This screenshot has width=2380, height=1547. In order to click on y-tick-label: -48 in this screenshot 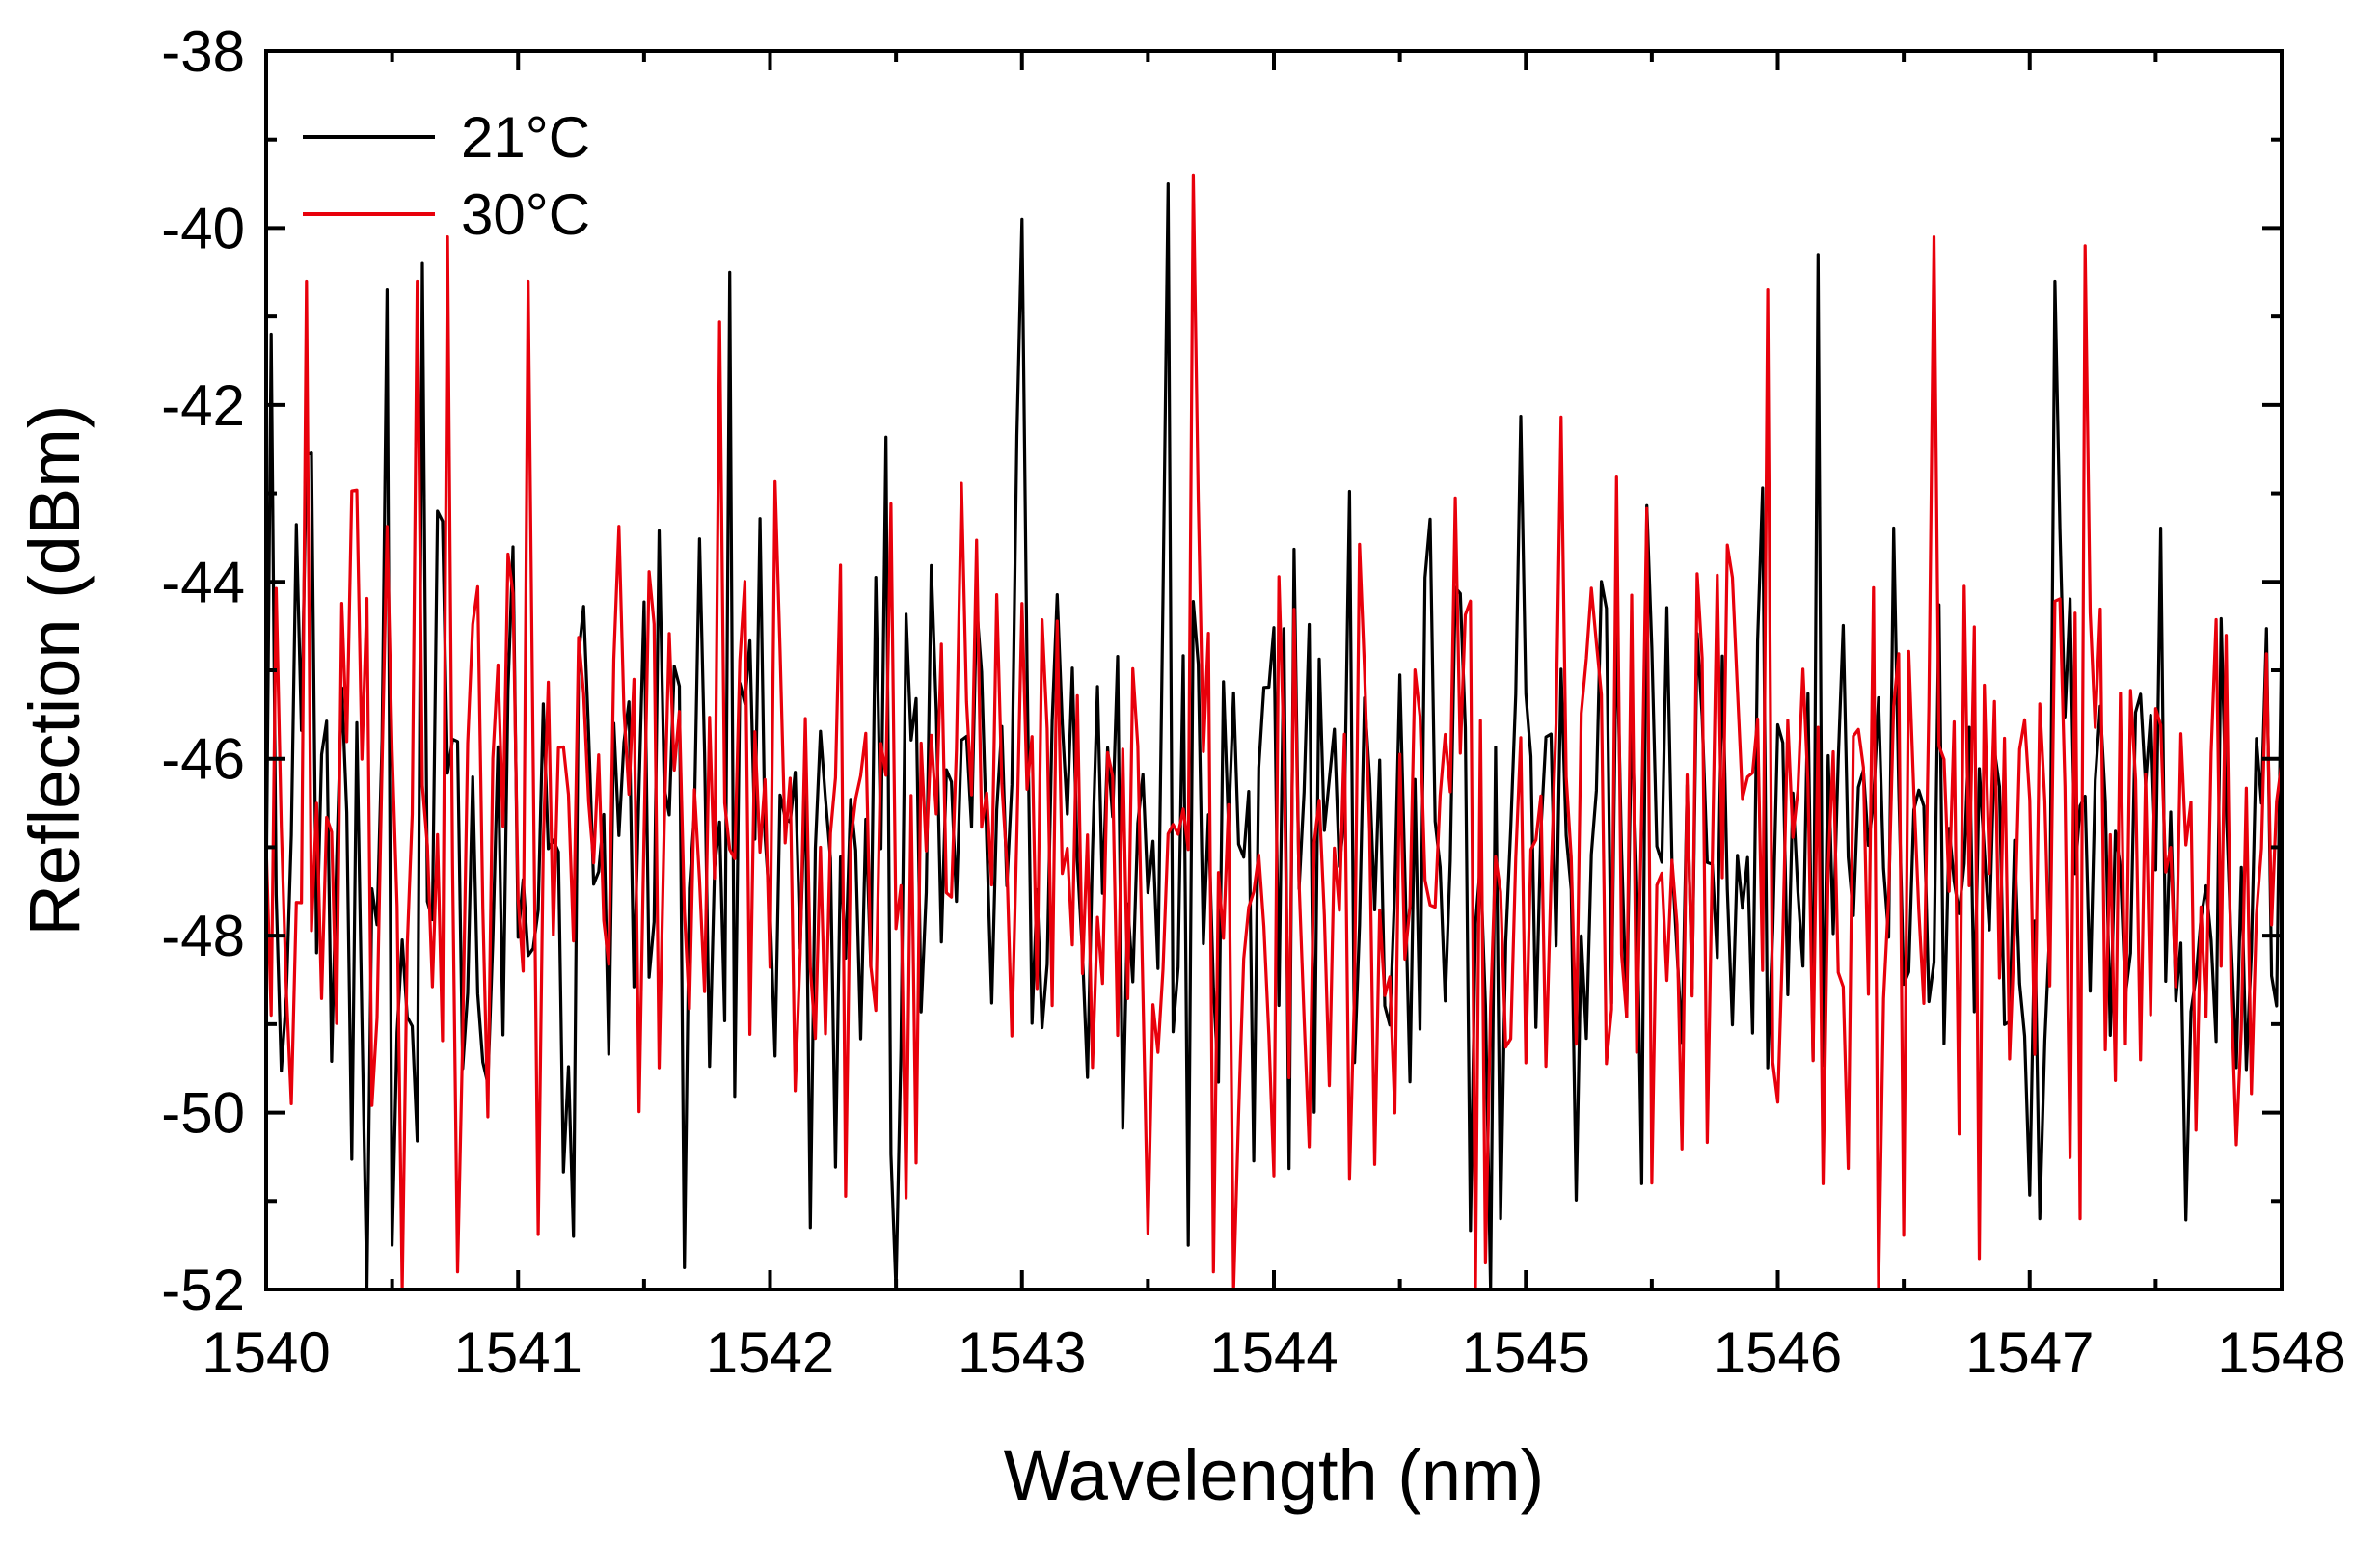, I will do `click(203, 936)`.